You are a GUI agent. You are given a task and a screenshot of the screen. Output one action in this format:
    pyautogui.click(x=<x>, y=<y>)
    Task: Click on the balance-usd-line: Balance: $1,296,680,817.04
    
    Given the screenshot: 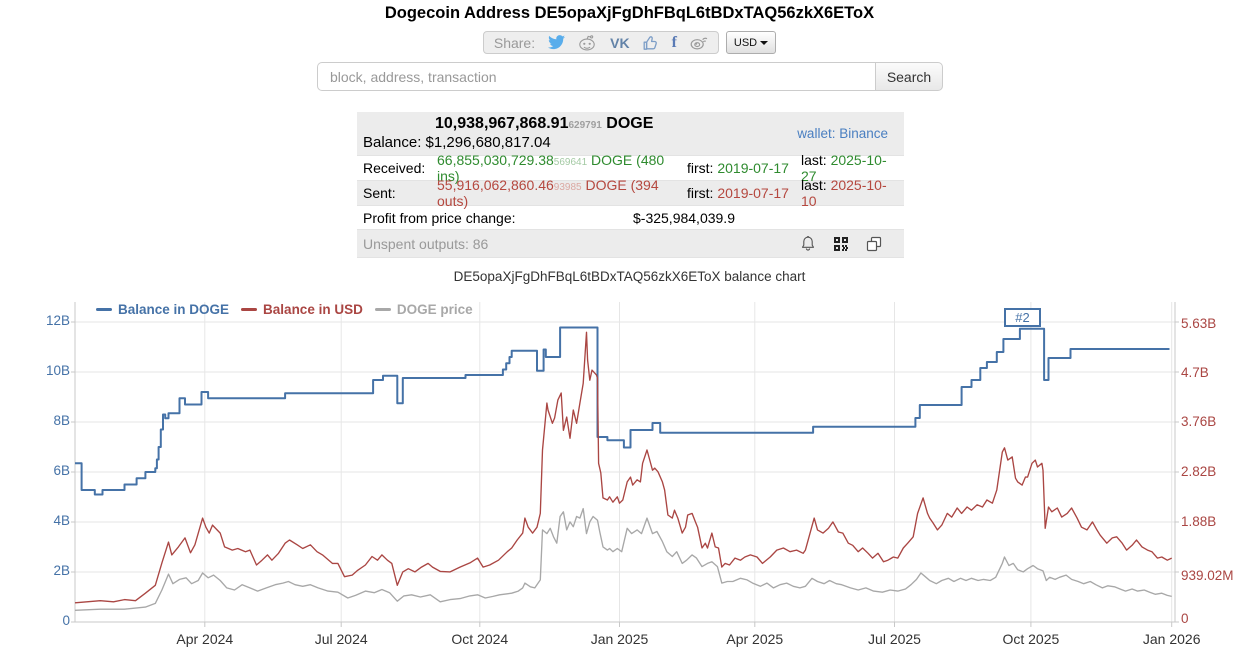 What is the action you would take?
    pyautogui.click(x=572, y=142)
    